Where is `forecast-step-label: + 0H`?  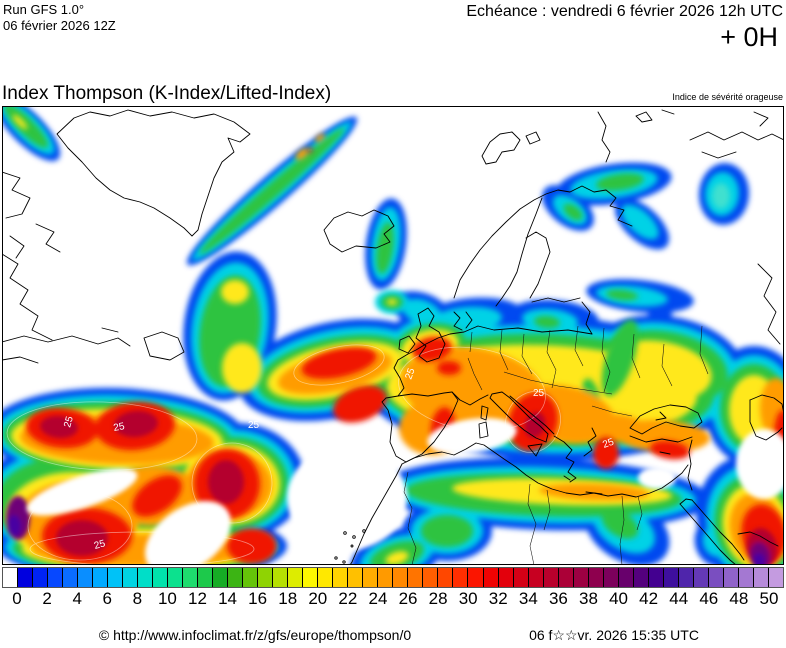 forecast-step-label: + 0H is located at coordinates (749, 37).